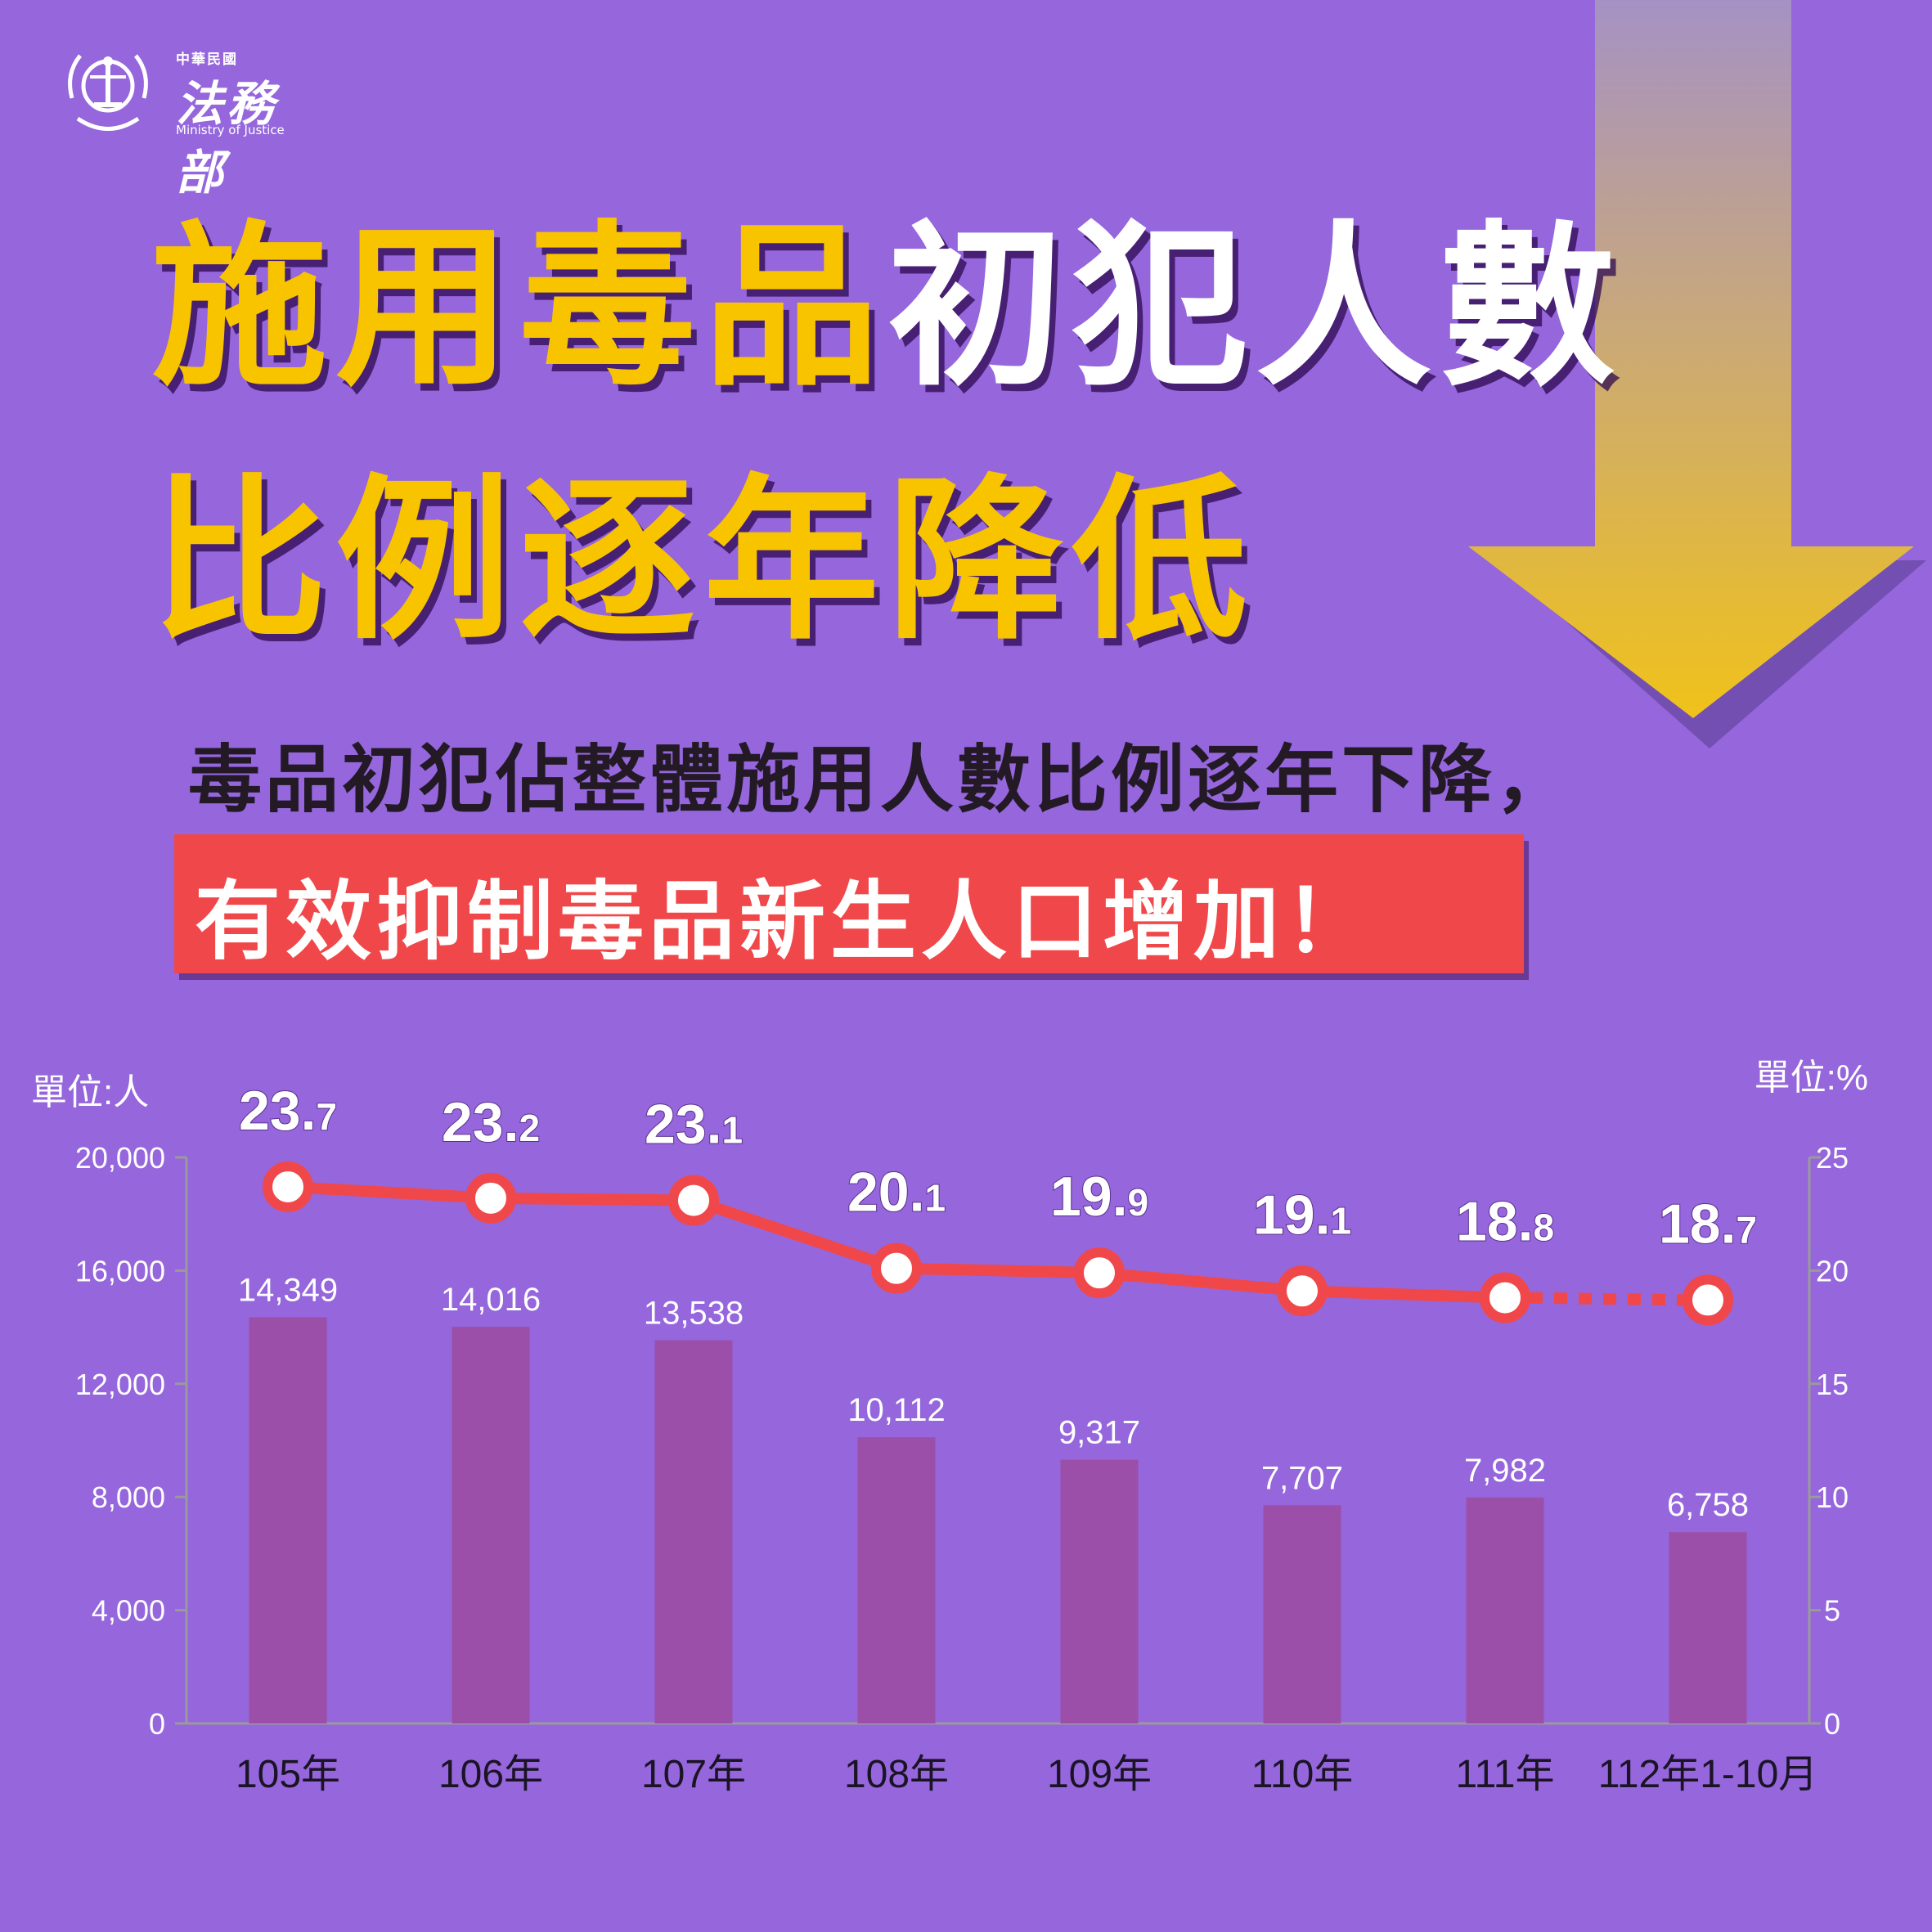  What do you see at coordinates (703, 561) in the screenshot?
I see `title-line-2: 比例逐年降低` at bounding box center [703, 561].